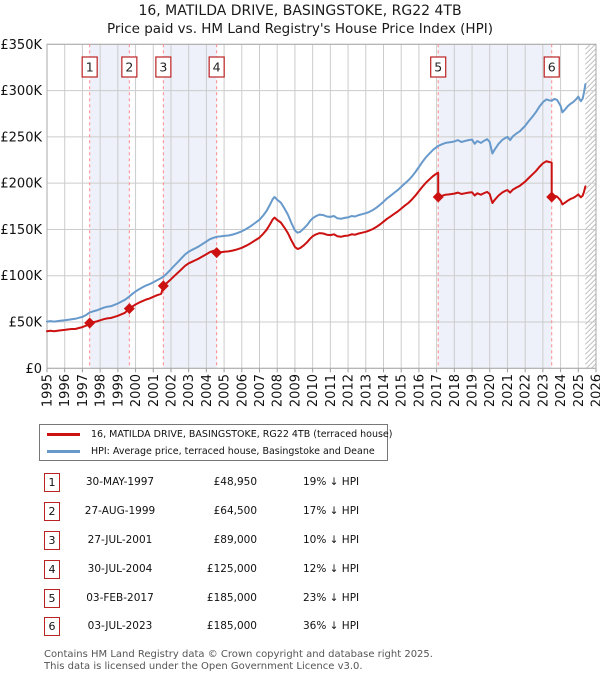 This screenshot has width=600, height=680. What do you see at coordinates (526, 390) in the screenshot?
I see `x-axis-label: 2022` at bounding box center [526, 390].